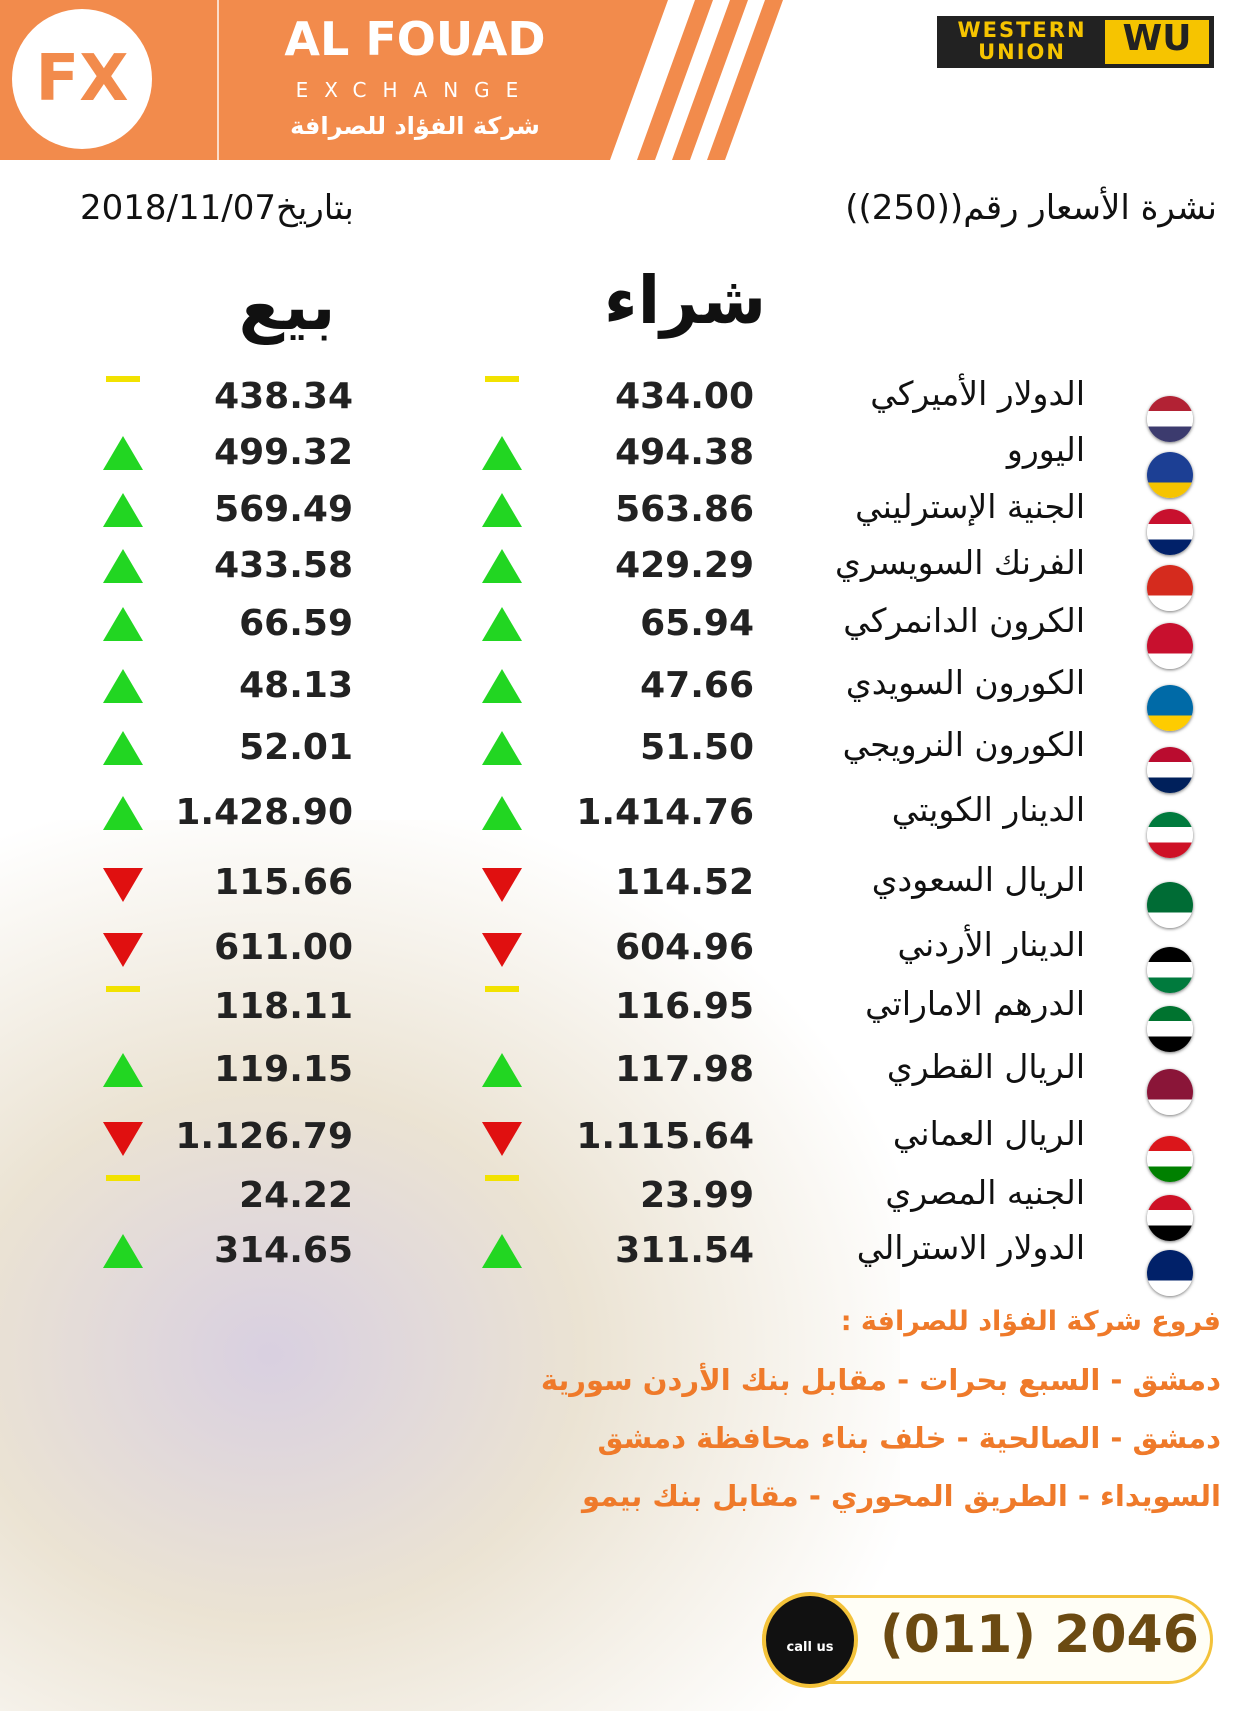  Describe the element at coordinates (988, 809) in the screenshot. I see `currency-name: الدينار الكويتي` at that location.